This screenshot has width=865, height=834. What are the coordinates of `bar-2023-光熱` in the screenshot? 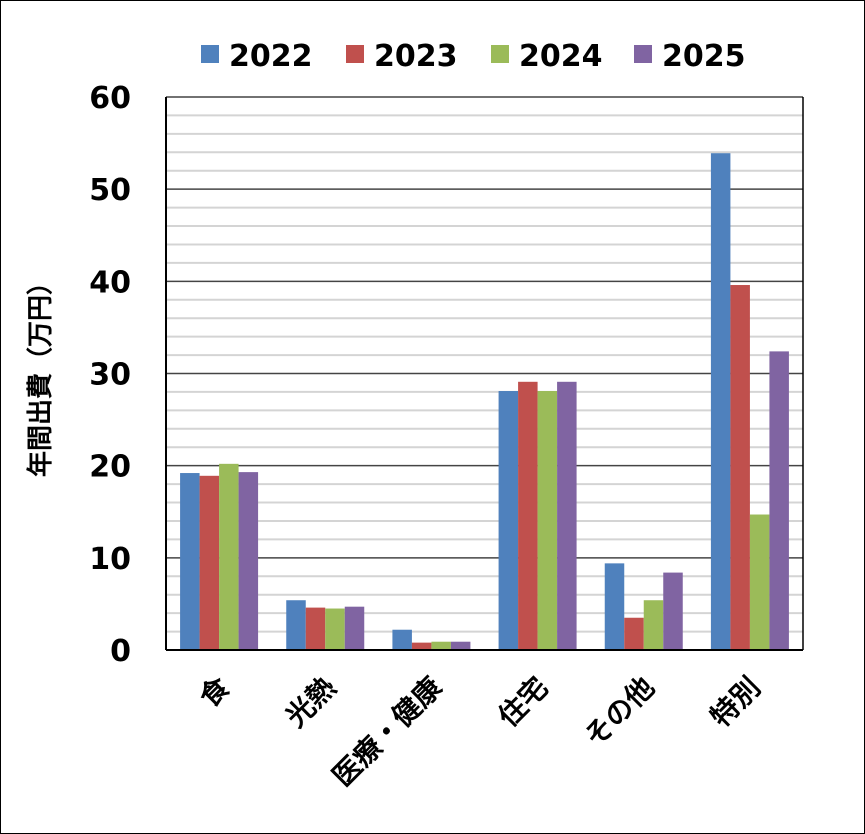 It's located at (315, 628).